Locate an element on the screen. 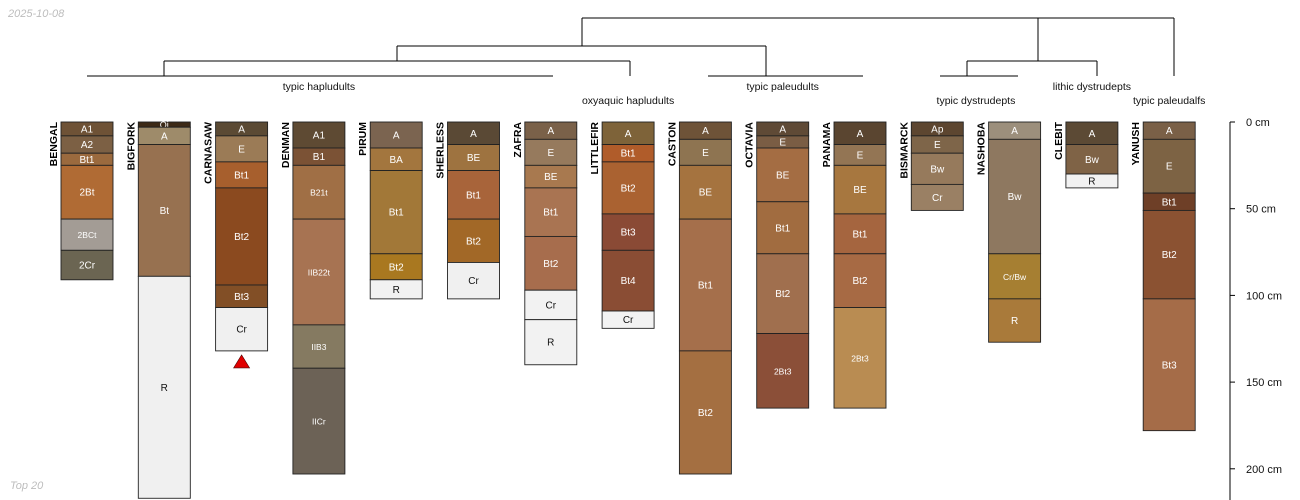 Image resolution: width=1300 pixels, height=500 pixels. profile-octavia: OCTAVIA AE BE Bt1 Bt2 2Bt3 is located at coordinates (777, 265).